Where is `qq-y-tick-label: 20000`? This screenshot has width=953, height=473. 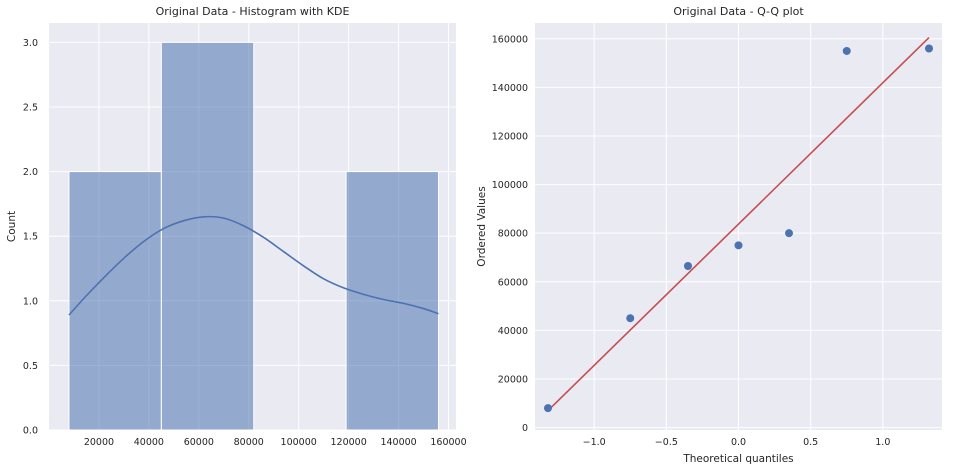 qq-y-tick-label: 20000 is located at coordinates (513, 379).